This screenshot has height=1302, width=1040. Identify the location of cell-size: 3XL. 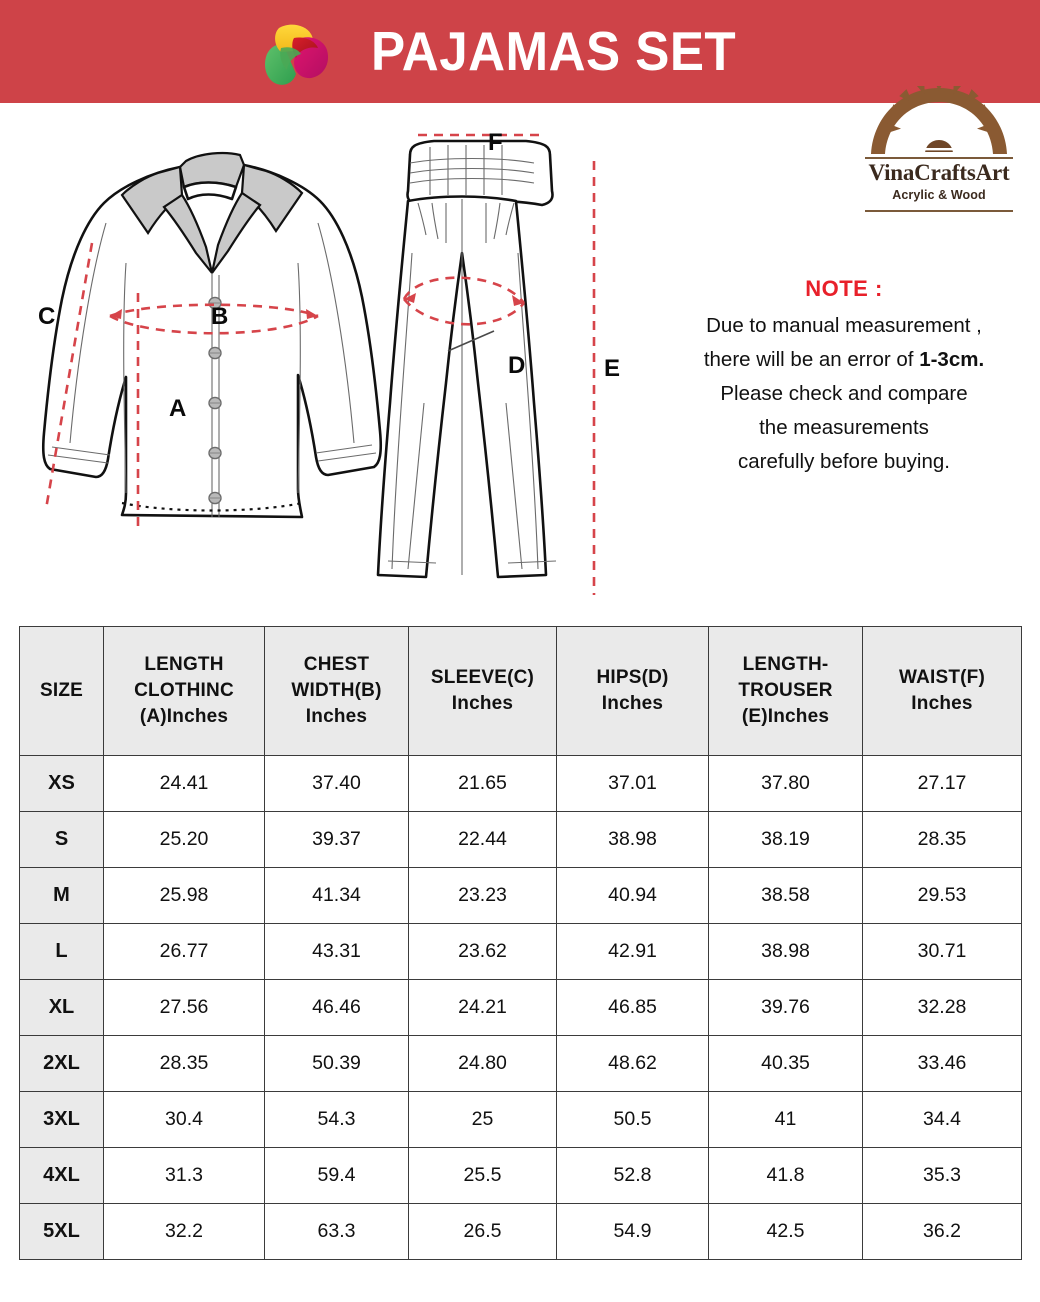
(61, 1119).